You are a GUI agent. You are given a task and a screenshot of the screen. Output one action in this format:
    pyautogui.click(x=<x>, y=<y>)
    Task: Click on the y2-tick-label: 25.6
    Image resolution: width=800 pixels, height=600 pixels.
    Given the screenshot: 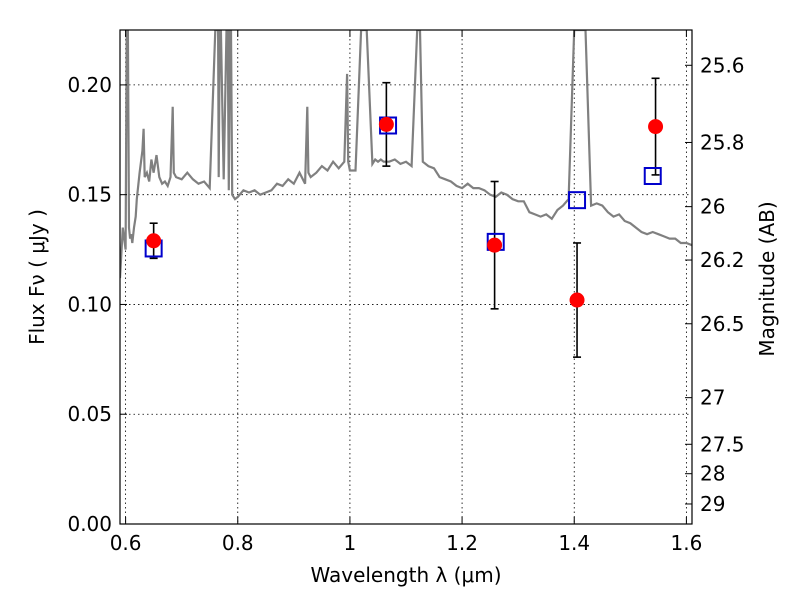 What is the action you would take?
    pyautogui.click(x=722, y=65)
    